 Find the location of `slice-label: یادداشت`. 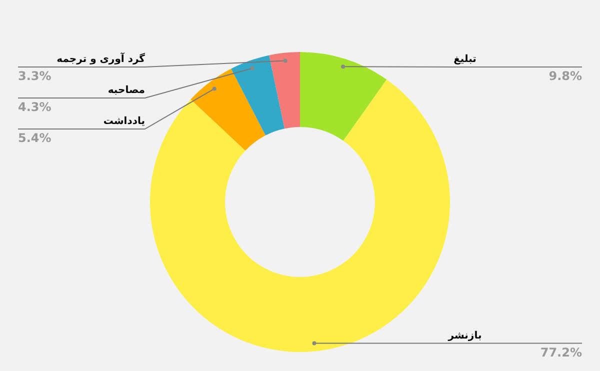

slice-label: یادداشت is located at coordinates (124, 121).